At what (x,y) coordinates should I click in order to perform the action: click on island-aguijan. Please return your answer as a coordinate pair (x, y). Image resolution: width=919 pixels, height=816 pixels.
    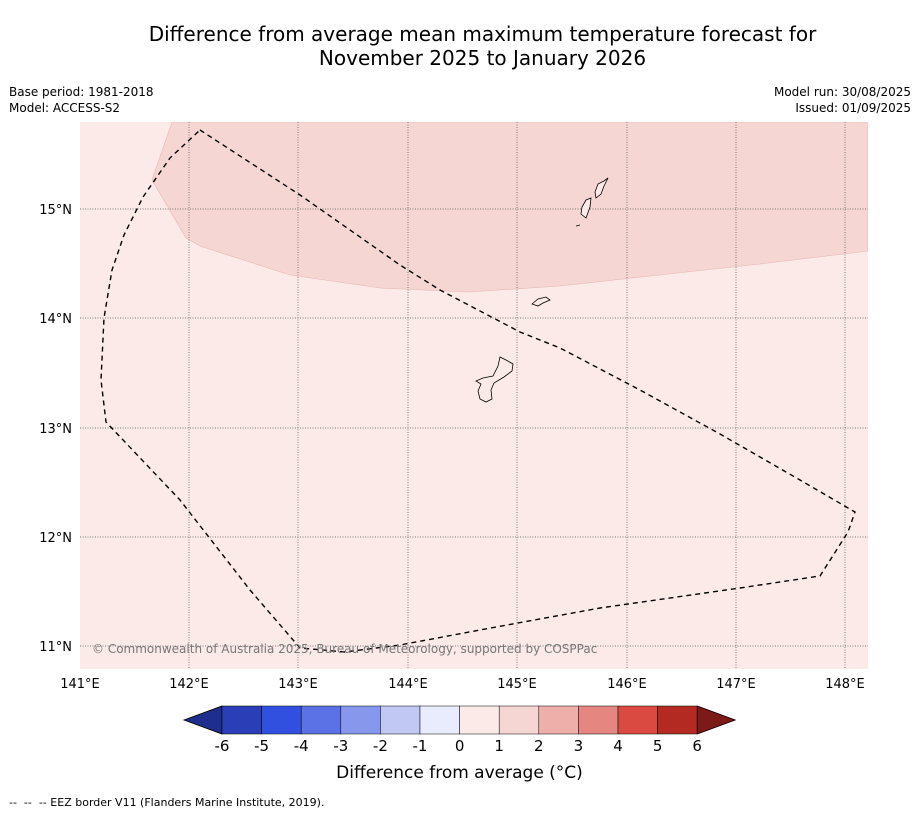
    Looking at the image, I should click on (578, 225).